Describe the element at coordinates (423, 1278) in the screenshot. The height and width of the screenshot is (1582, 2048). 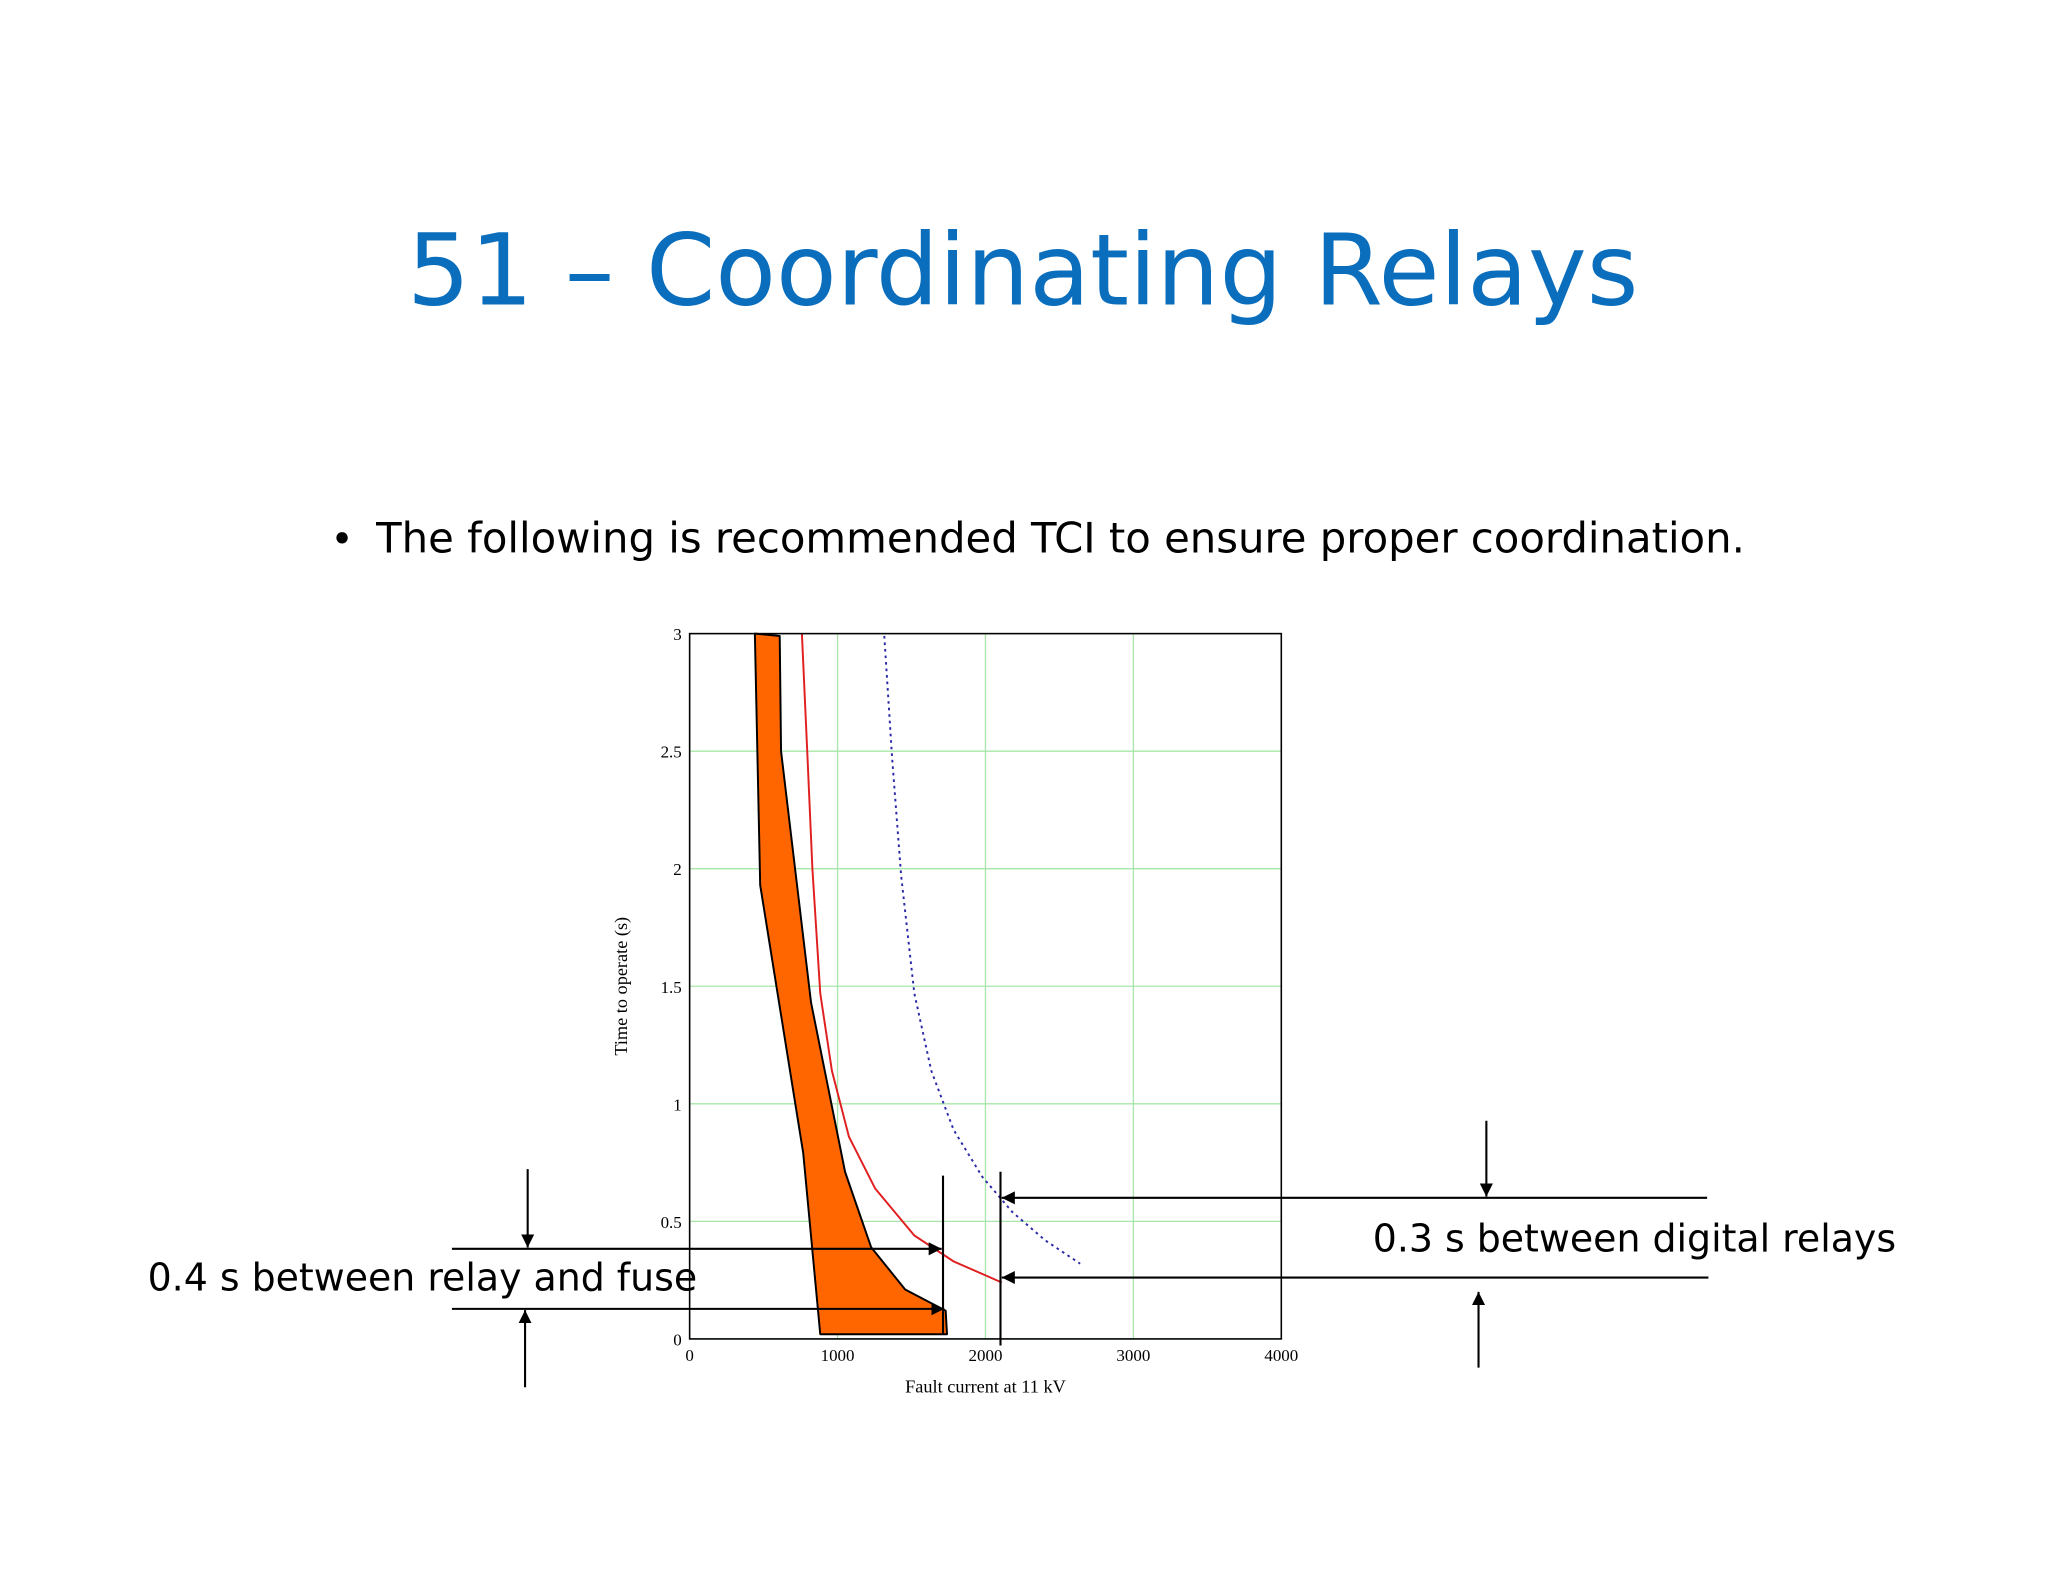
I see `annotation: 0.4 s between relay and fuse` at that location.